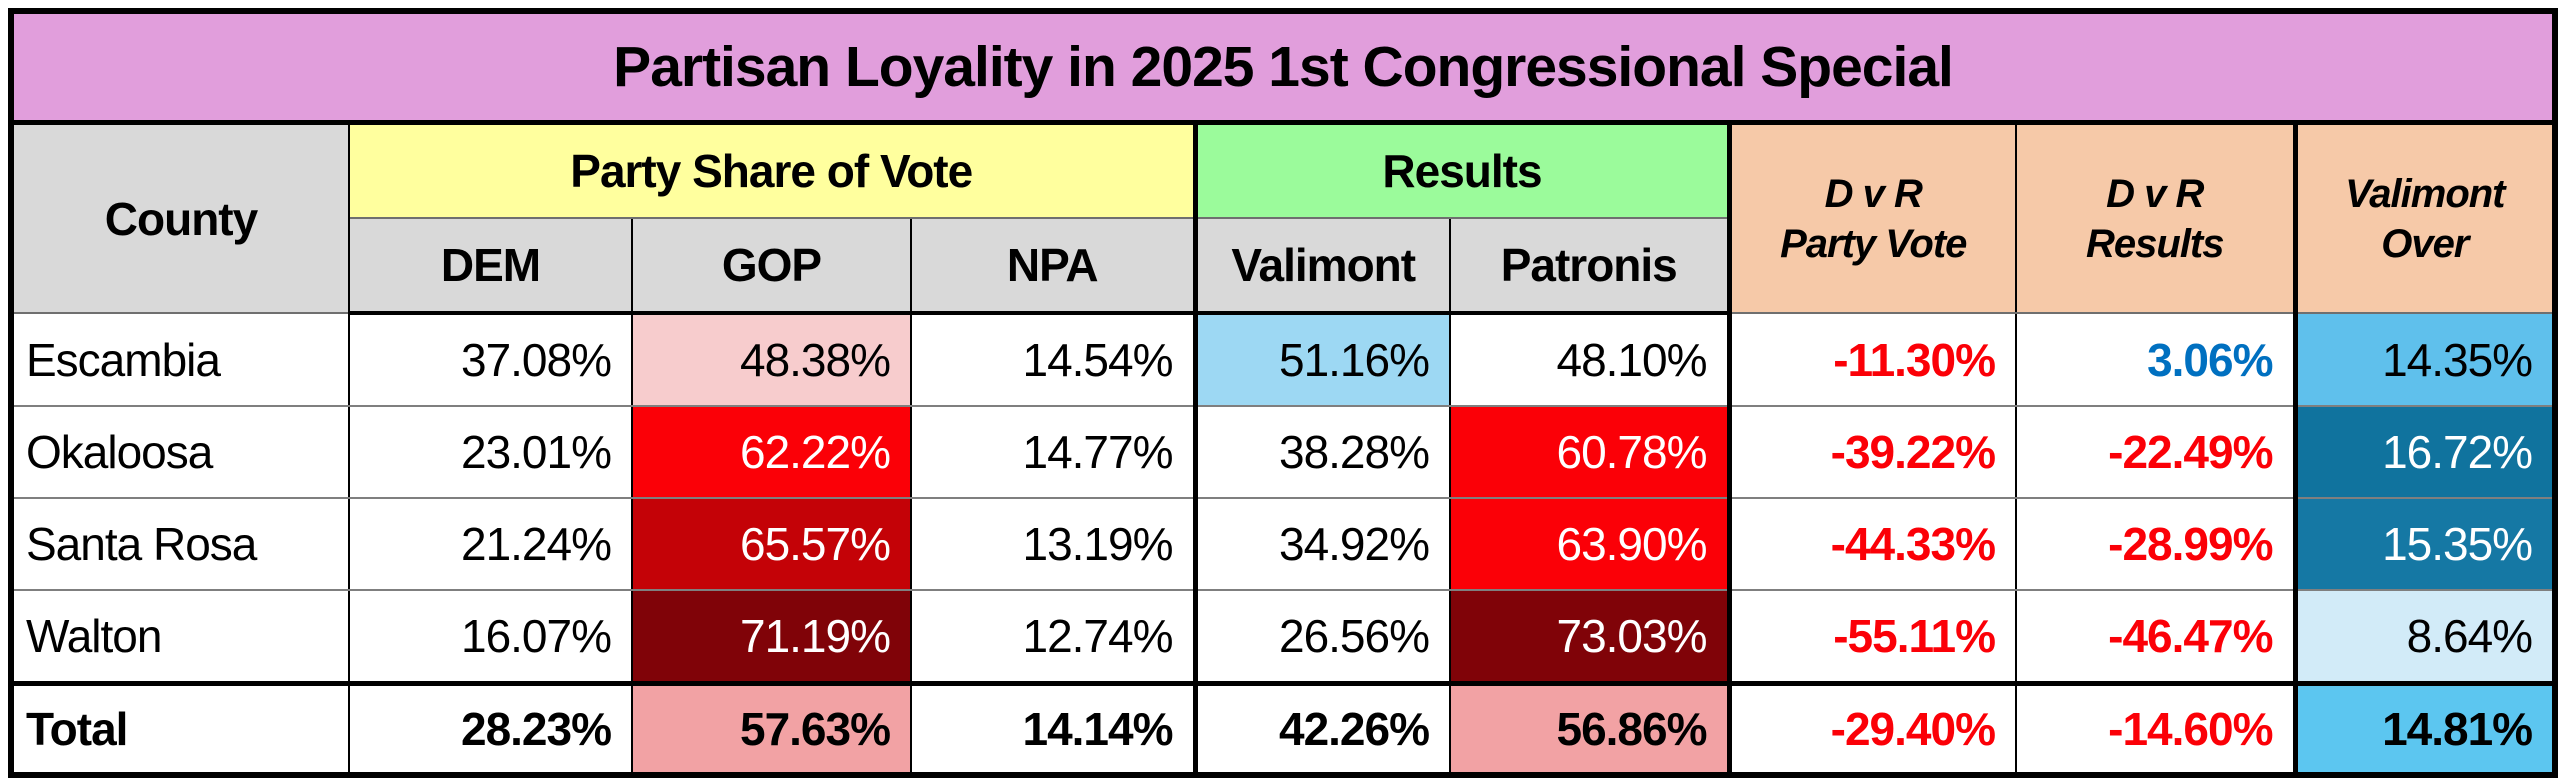 This screenshot has height=778, width=2560. What do you see at coordinates (1053, 637) in the screenshot?
I see `cell-npa: 12.74%` at bounding box center [1053, 637].